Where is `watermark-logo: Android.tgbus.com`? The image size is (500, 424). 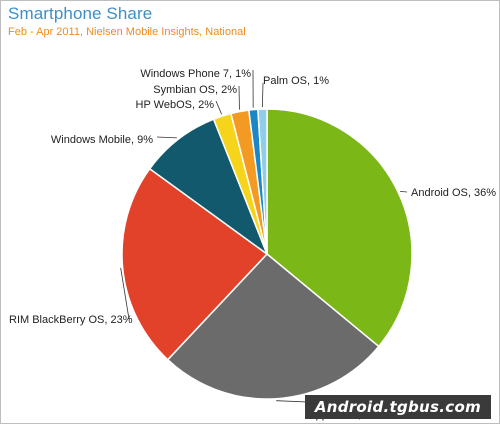 watermark-logo: Android.tgbus.com is located at coordinates (397, 407).